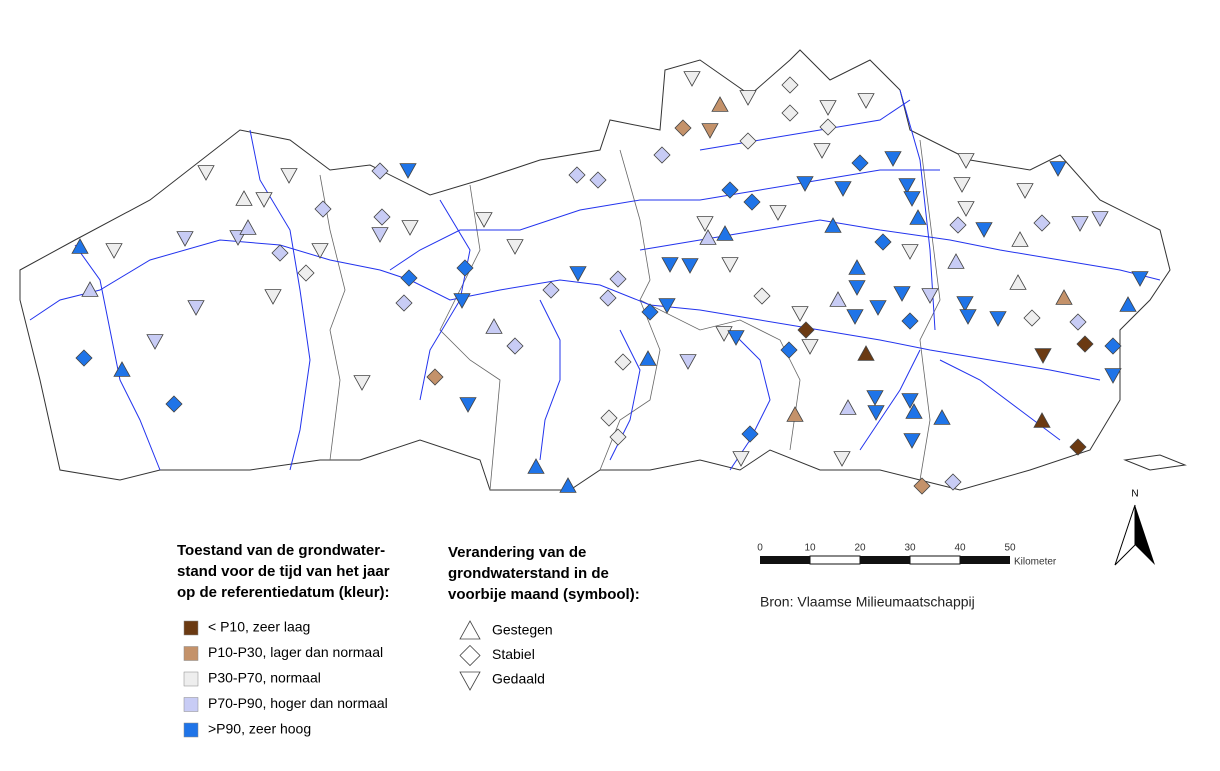  Describe the element at coordinates (528, 573) in the screenshot. I see `legend-title: grondwaterstand in de` at that location.